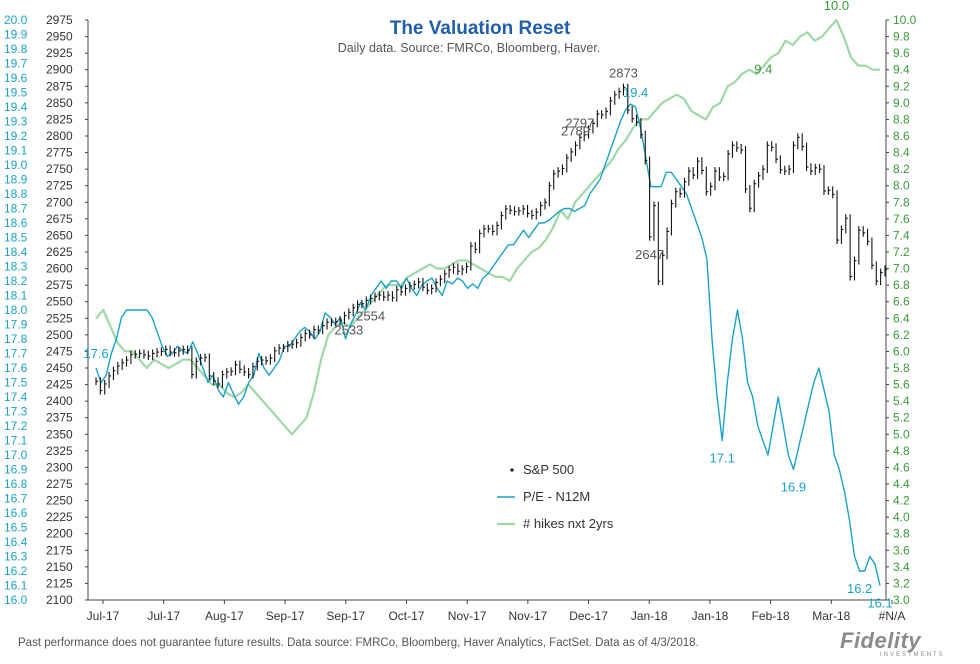 The height and width of the screenshot is (664, 980). Describe the element at coordinates (16, 383) in the screenshot. I see `left-axis-tick-label: 17.5` at that location.